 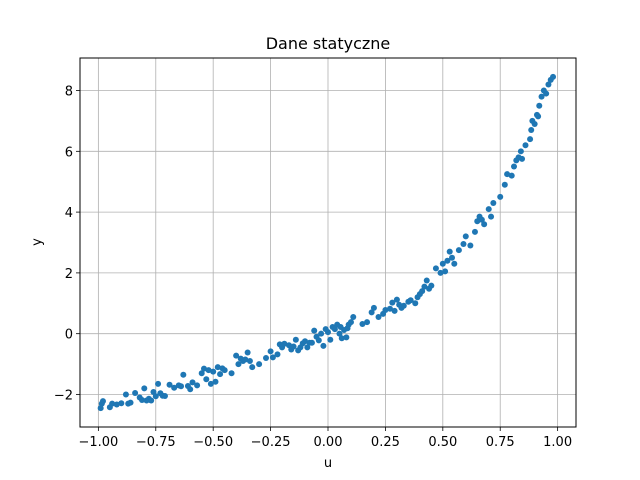 I want to click on x-tick-label: 1.00, so click(x=557, y=442).